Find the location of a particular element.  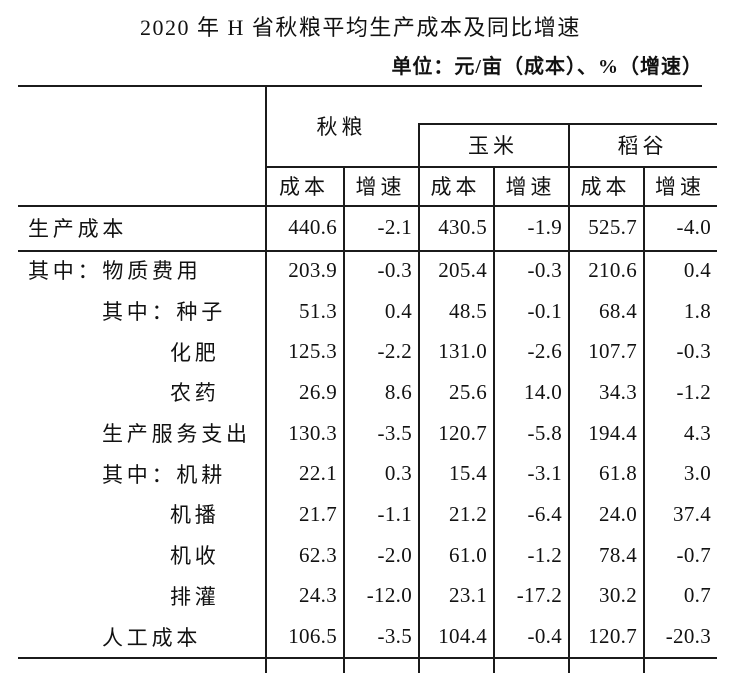

table-cell: -0.1 is located at coordinates (544, 310).